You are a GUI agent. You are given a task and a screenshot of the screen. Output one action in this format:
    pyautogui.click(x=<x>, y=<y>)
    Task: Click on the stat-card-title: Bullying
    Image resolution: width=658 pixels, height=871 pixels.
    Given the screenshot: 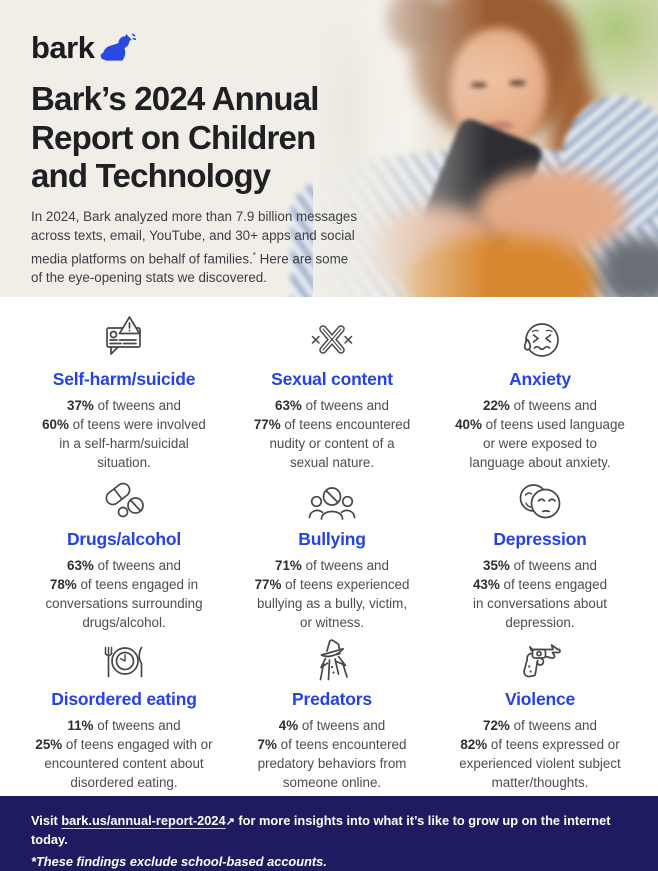 What is the action you would take?
    pyautogui.click(x=332, y=539)
    